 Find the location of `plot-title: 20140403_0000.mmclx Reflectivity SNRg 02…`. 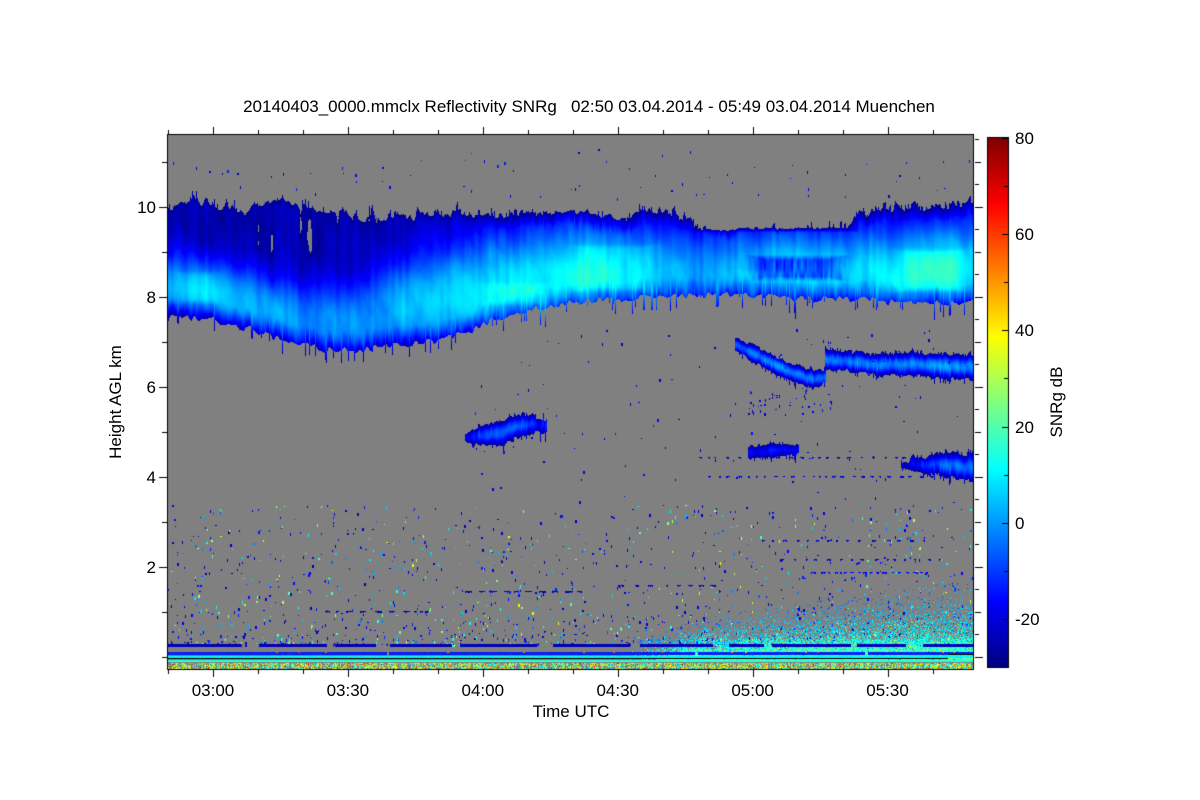

plot-title: 20140403_0000.mmclx Reflectivity SNRg 02… is located at coordinates (589, 106).